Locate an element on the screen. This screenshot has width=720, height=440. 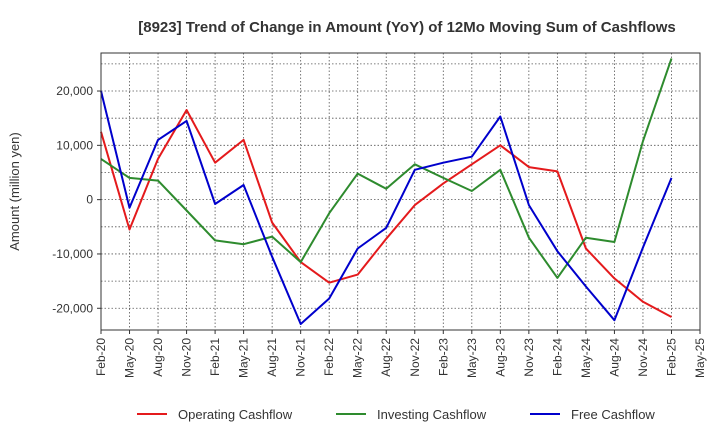
legend-label-operating-cashflow: Operating Cashflow is located at coordinates (235, 414).